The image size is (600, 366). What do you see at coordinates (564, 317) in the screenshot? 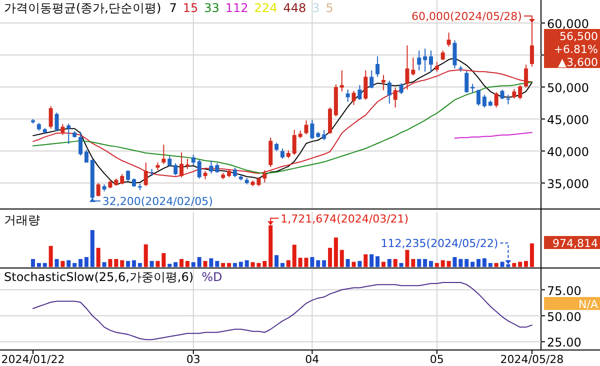
I see `y-tick-label: 50.00` at bounding box center [564, 317].